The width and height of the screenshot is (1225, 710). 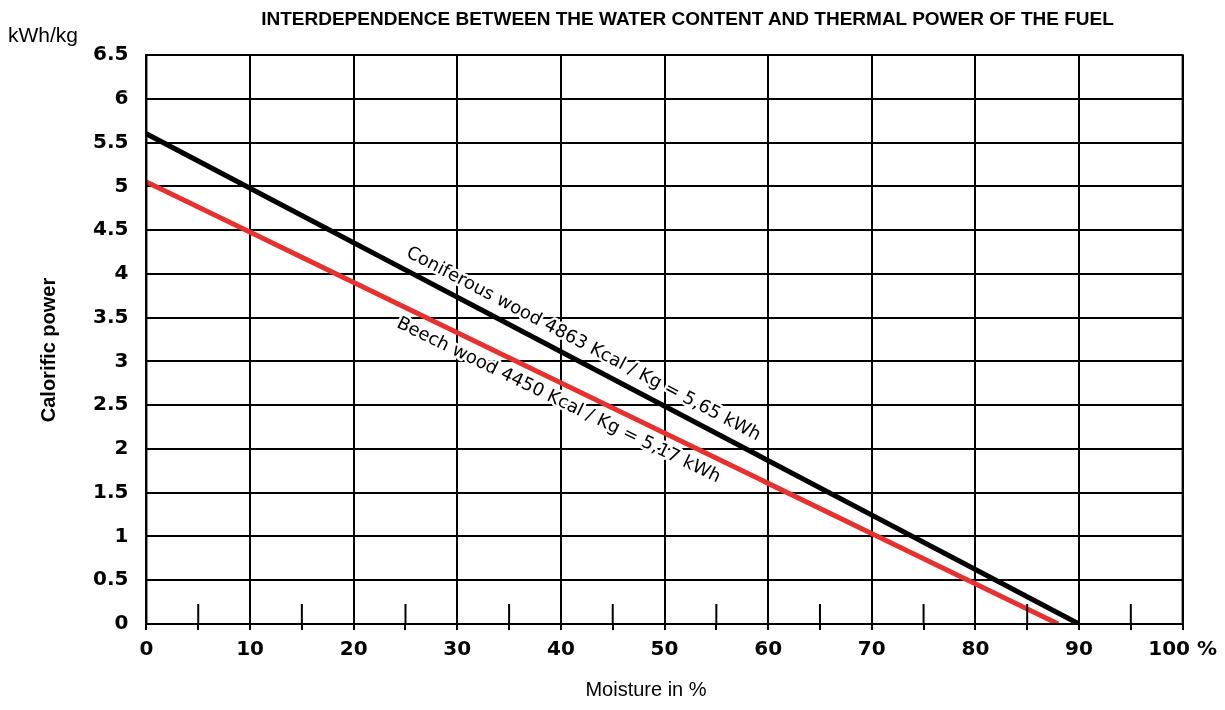 What do you see at coordinates (975, 648) in the screenshot?
I see `x-tick-label: 80` at bounding box center [975, 648].